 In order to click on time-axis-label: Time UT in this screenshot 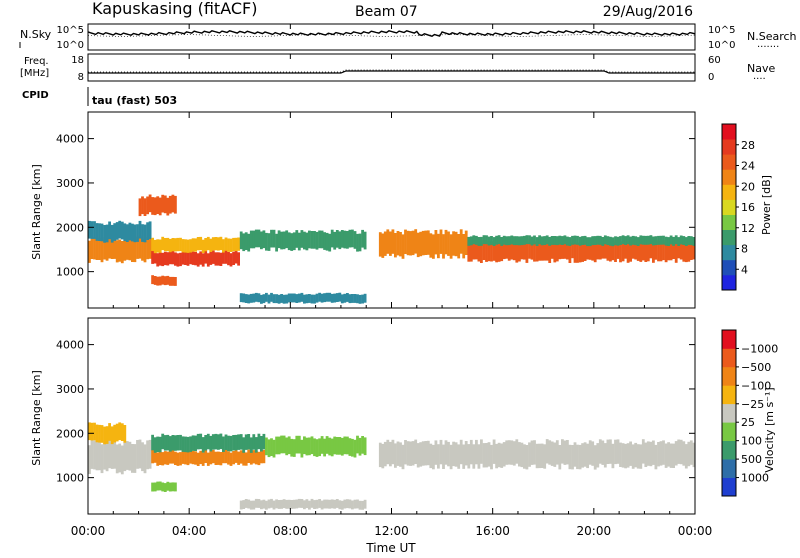, I will do `click(390, 547)`.